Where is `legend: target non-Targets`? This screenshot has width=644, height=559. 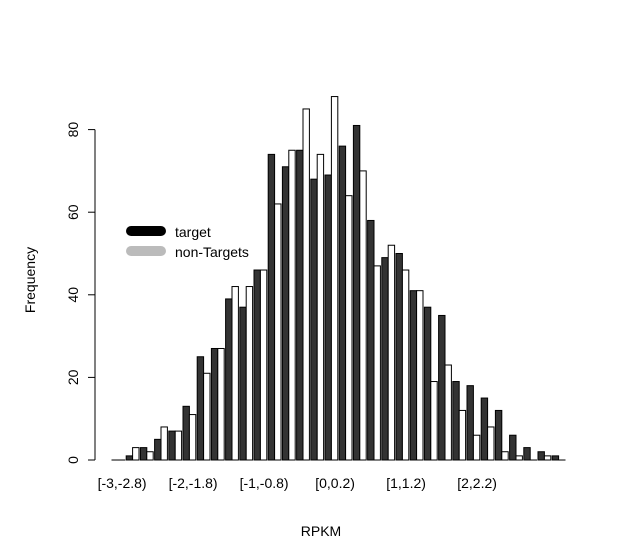 legend: target non-Targets is located at coordinates (187, 242).